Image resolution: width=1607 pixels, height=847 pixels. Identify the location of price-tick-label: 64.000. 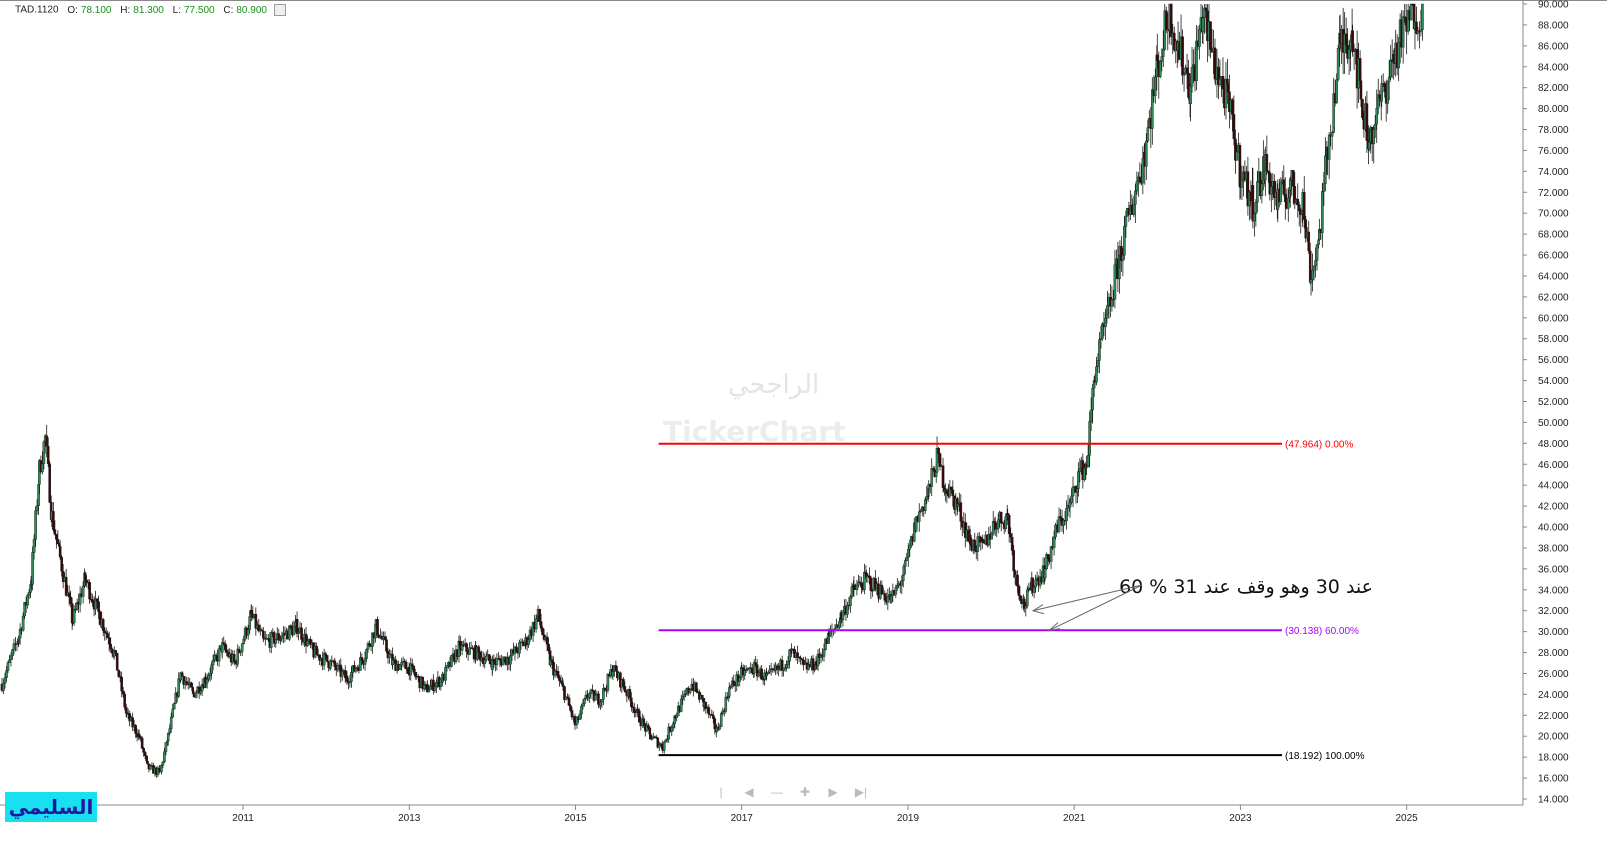
(1553, 276).